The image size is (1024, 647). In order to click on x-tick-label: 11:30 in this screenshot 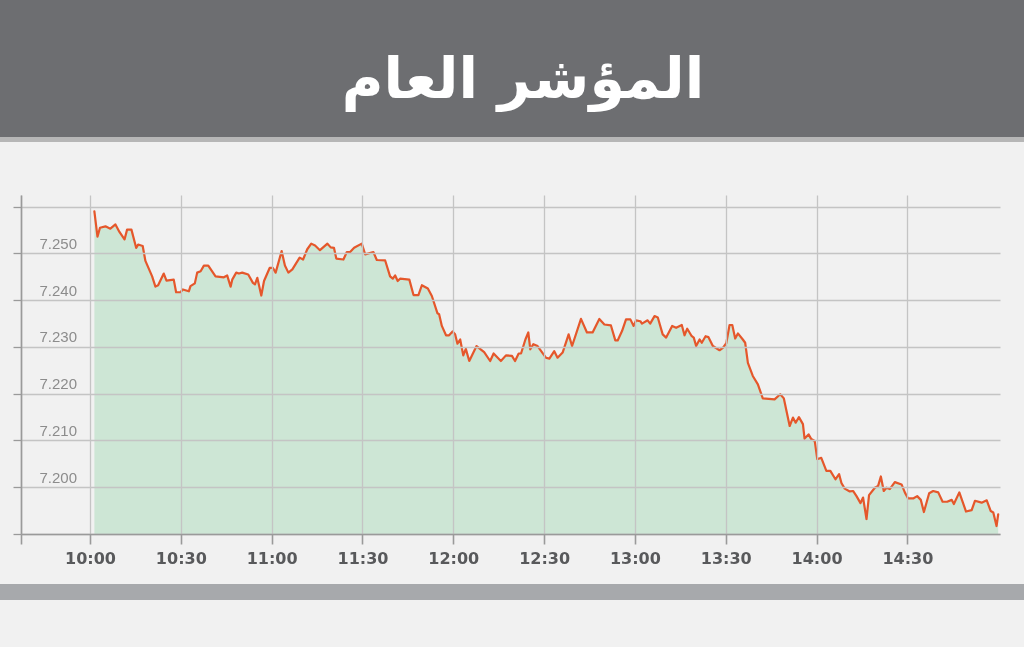, I will do `click(363, 558)`.